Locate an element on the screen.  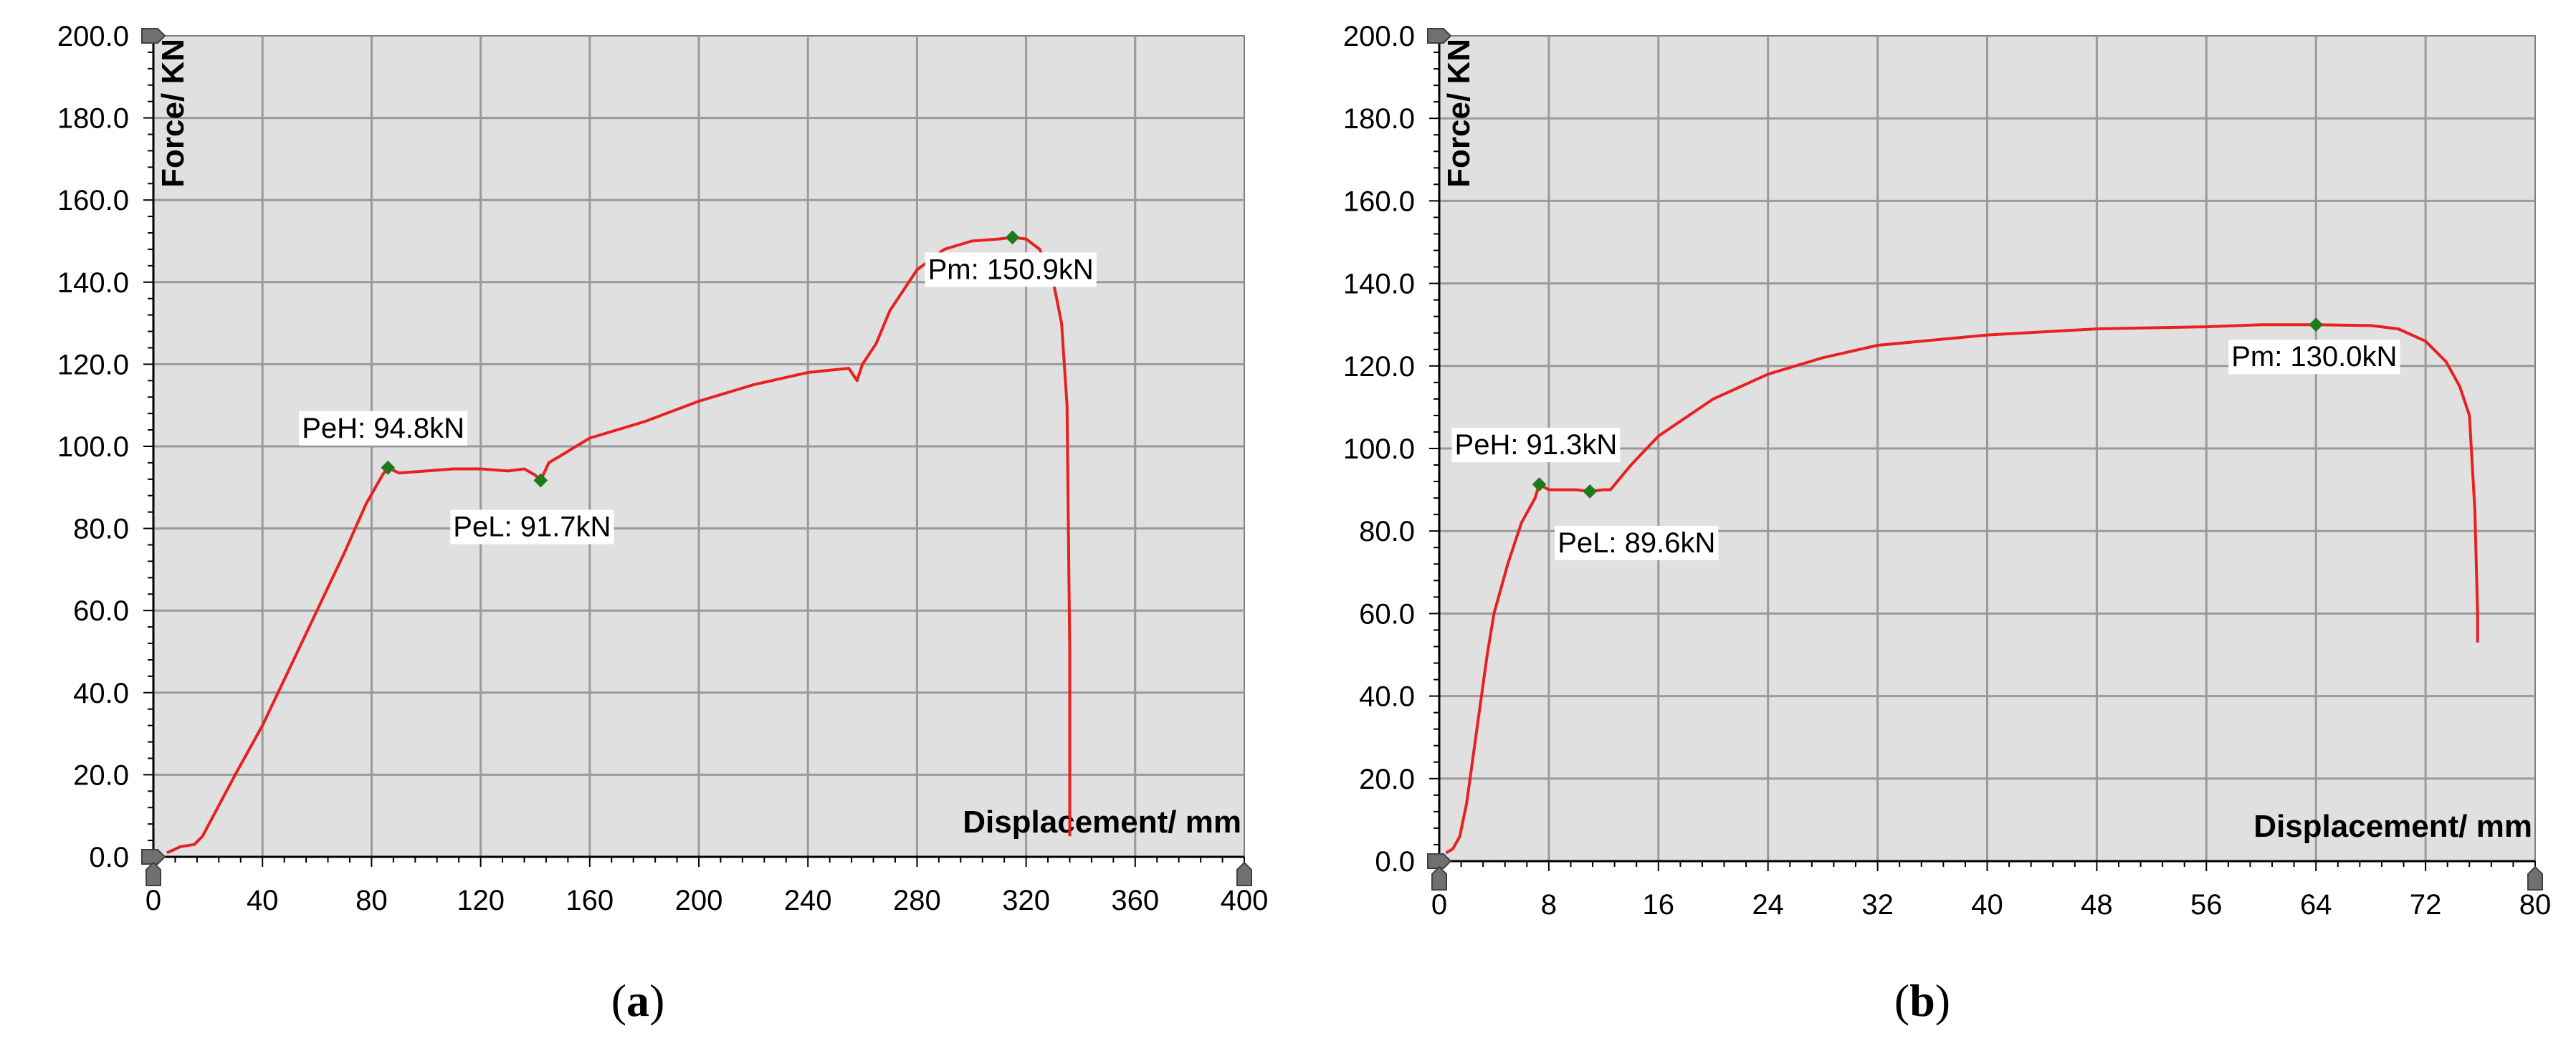
annotation-label: Pm: 130.0kN is located at coordinates (2314, 357).